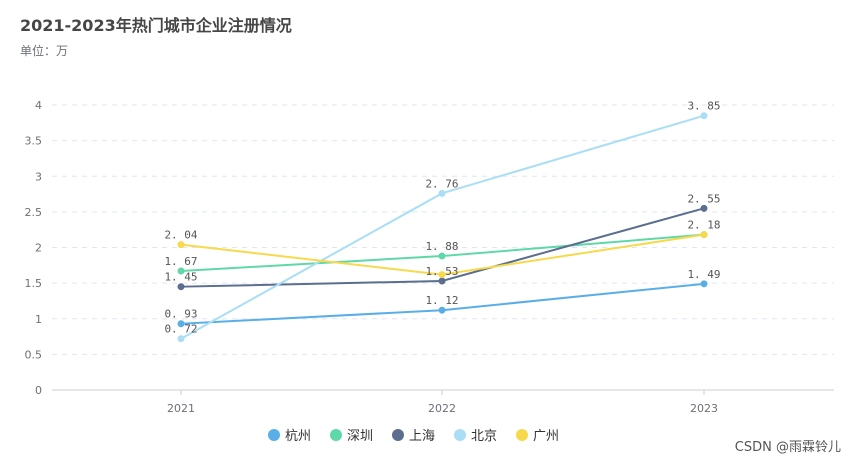 This screenshot has height=463, width=853. Describe the element at coordinates (360, 436) in the screenshot. I see `legend-label: 深圳` at that location.